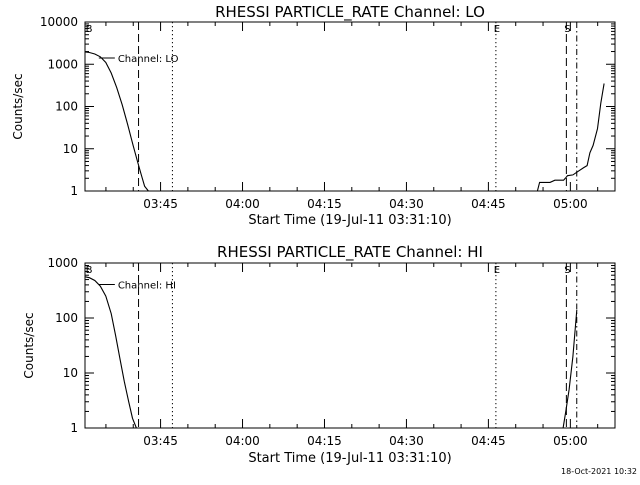  Describe the element at coordinates (147, 286) in the screenshot. I see `legend-label: Channel: HI` at that location.